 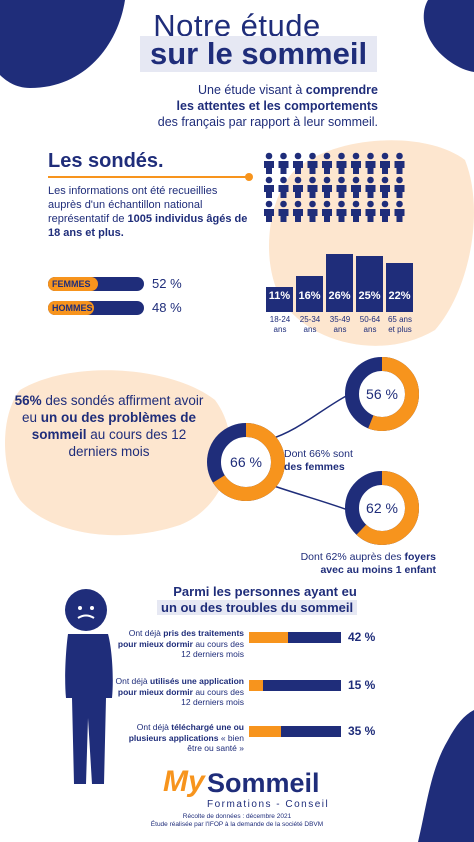 What do you see at coordinates (310, 324) in the screenshot?
I see `age-label: 25-34 ans` at bounding box center [310, 324].